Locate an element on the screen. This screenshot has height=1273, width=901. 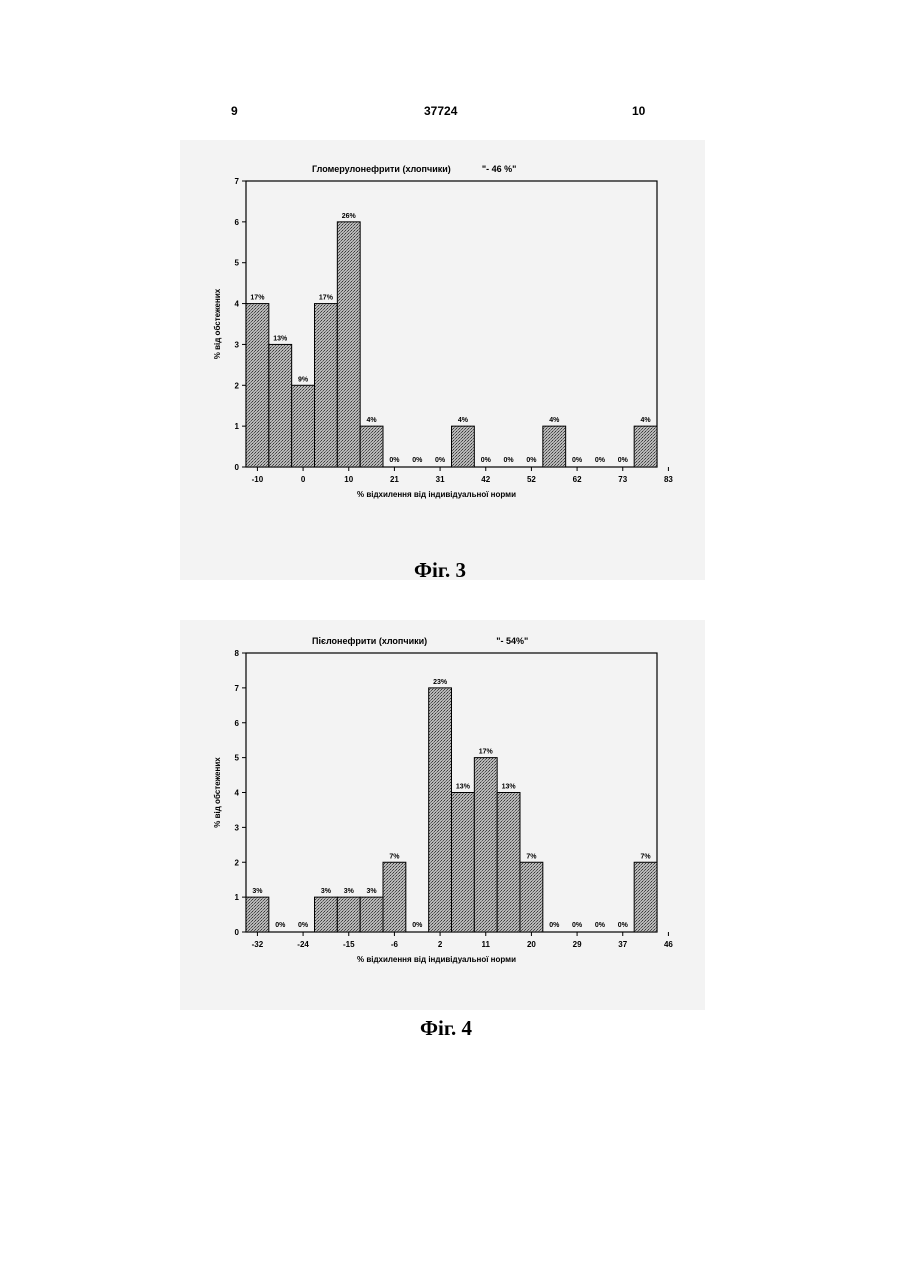
x-tick-label: 73 is located at coordinates (622, 479).